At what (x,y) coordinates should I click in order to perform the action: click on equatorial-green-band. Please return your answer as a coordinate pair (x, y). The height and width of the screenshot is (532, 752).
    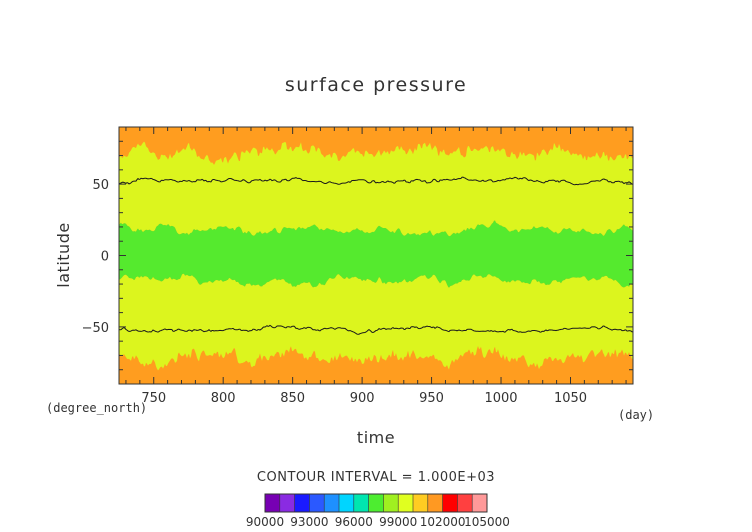
    Looking at the image, I should click on (376, 254).